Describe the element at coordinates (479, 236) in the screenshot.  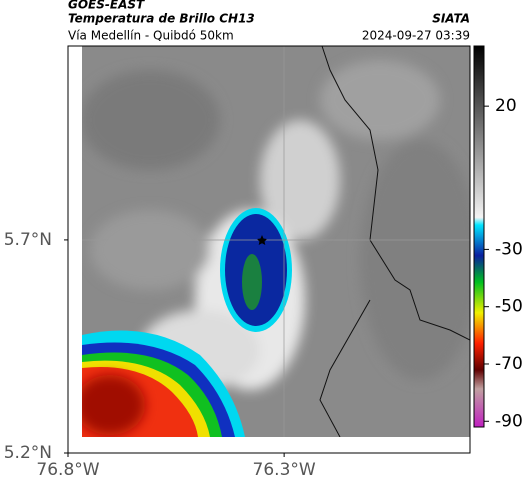
I see `colorbar` at that location.